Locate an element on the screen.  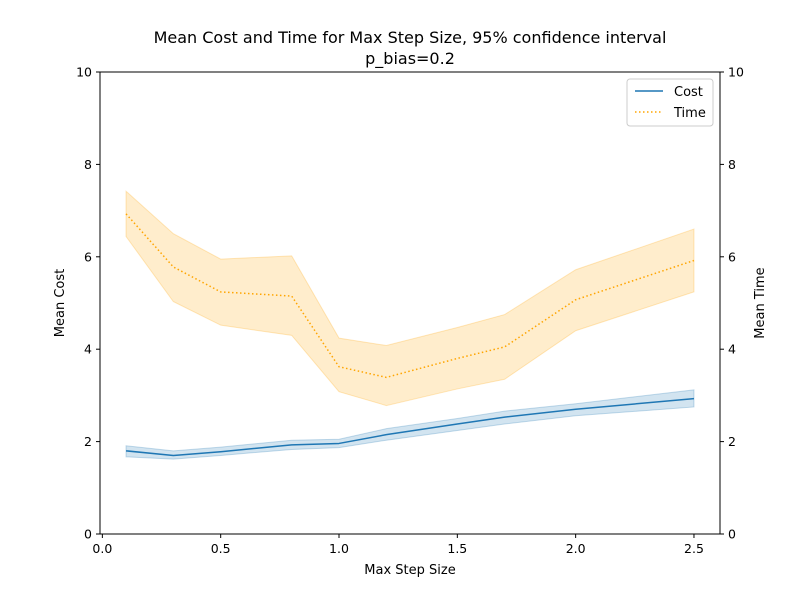
x-tick-label: 0.5 is located at coordinates (221, 548).